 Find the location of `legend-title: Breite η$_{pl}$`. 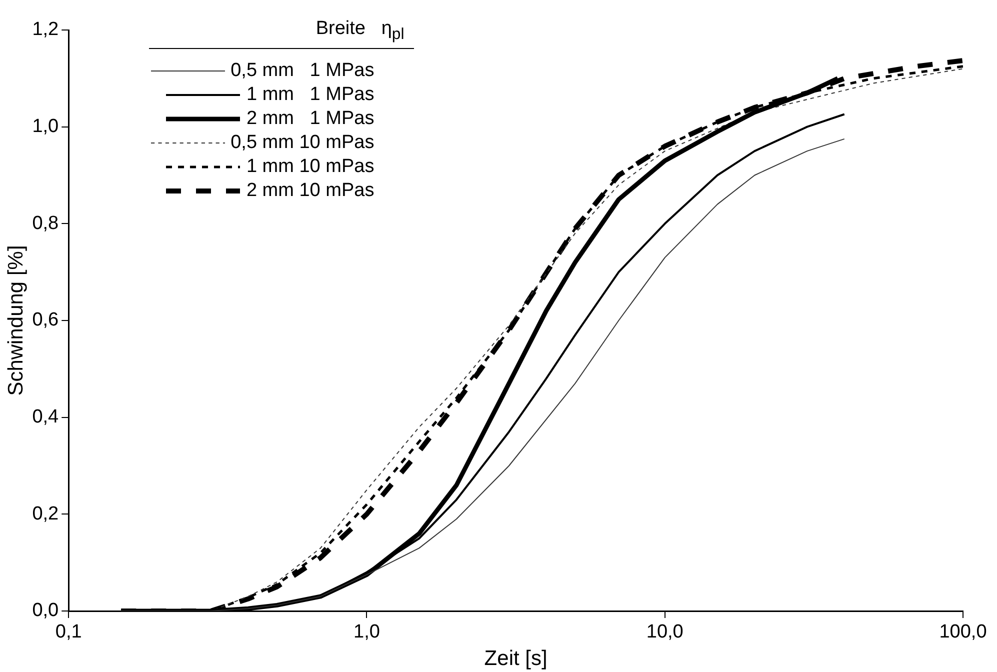

legend-title: Breite η$_{pl}$ is located at coordinates (281, 33).